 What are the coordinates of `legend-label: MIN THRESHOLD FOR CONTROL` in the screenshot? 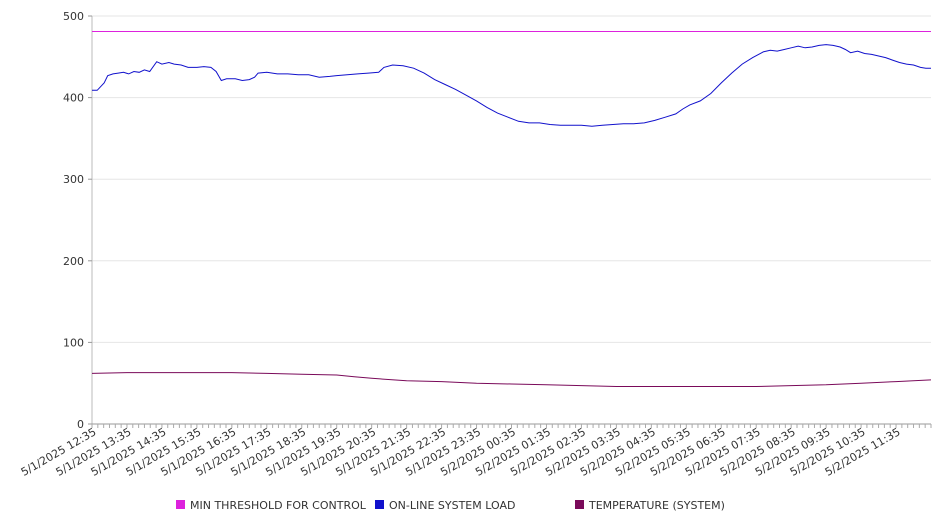 It's located at (278, 505).